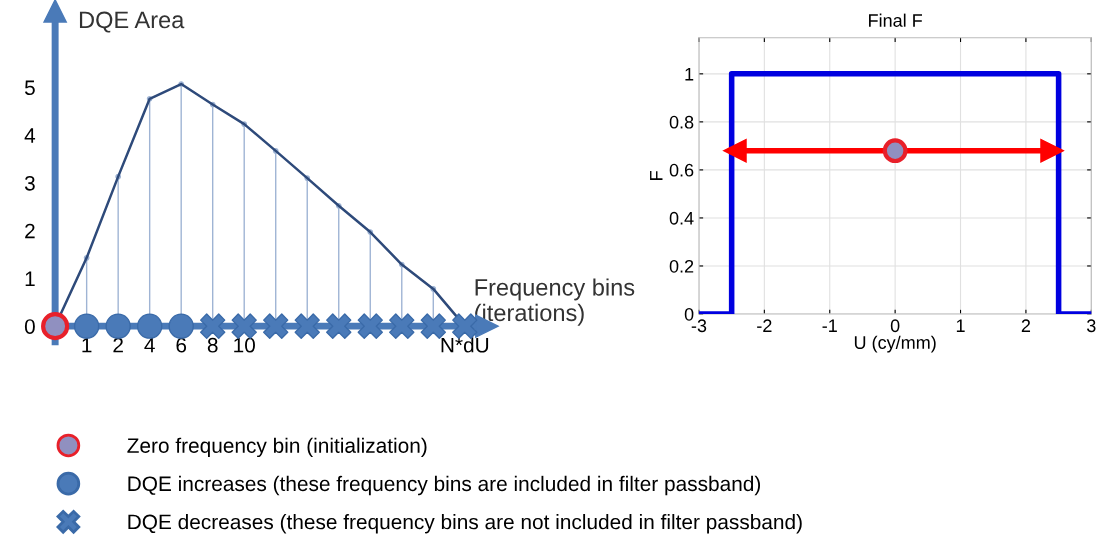  What do you see at coordinates (895, 326) in the screenshot?
I see `x-tick-label: 0` at bounding box center [895, 326].